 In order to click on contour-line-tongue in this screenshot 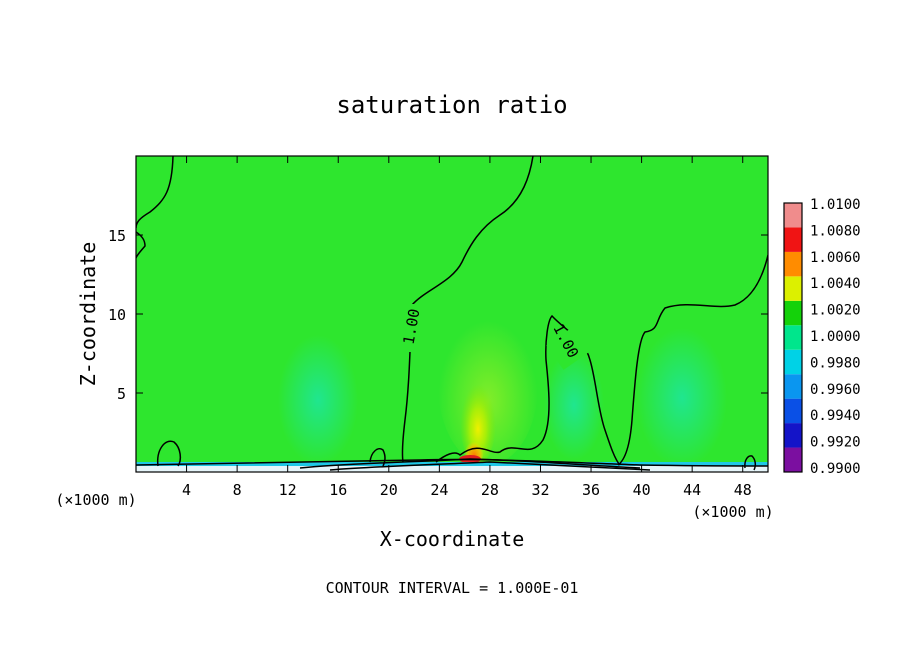, I will do `click(528, 390)`.